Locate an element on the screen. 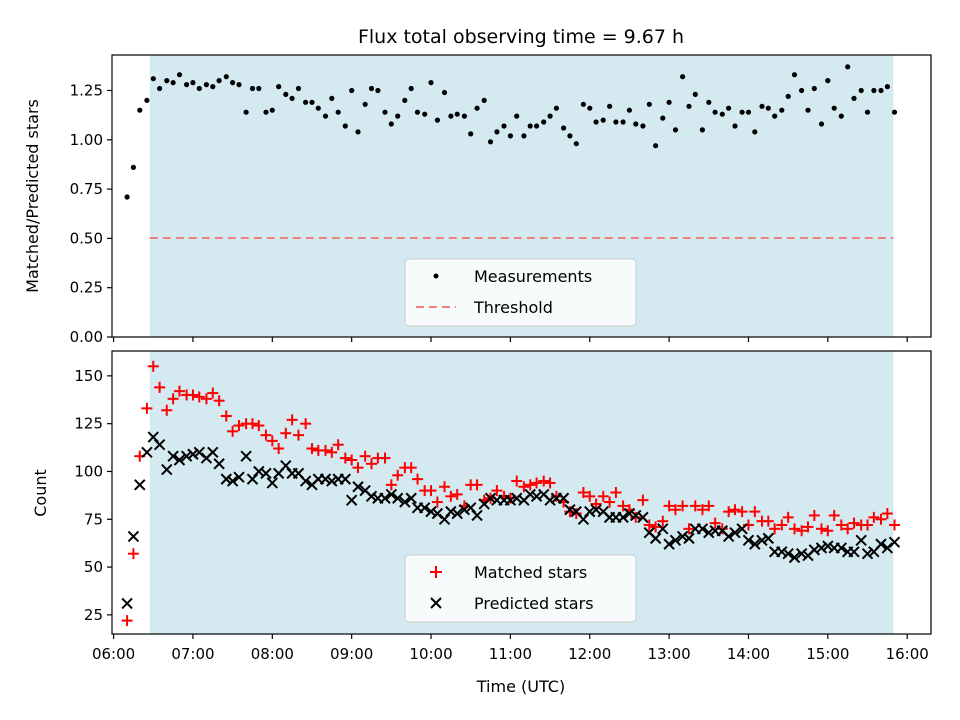 This screenshot has width=960, height=720. count-x-tick-label: 07:00 is located at coordinates (192, 654).